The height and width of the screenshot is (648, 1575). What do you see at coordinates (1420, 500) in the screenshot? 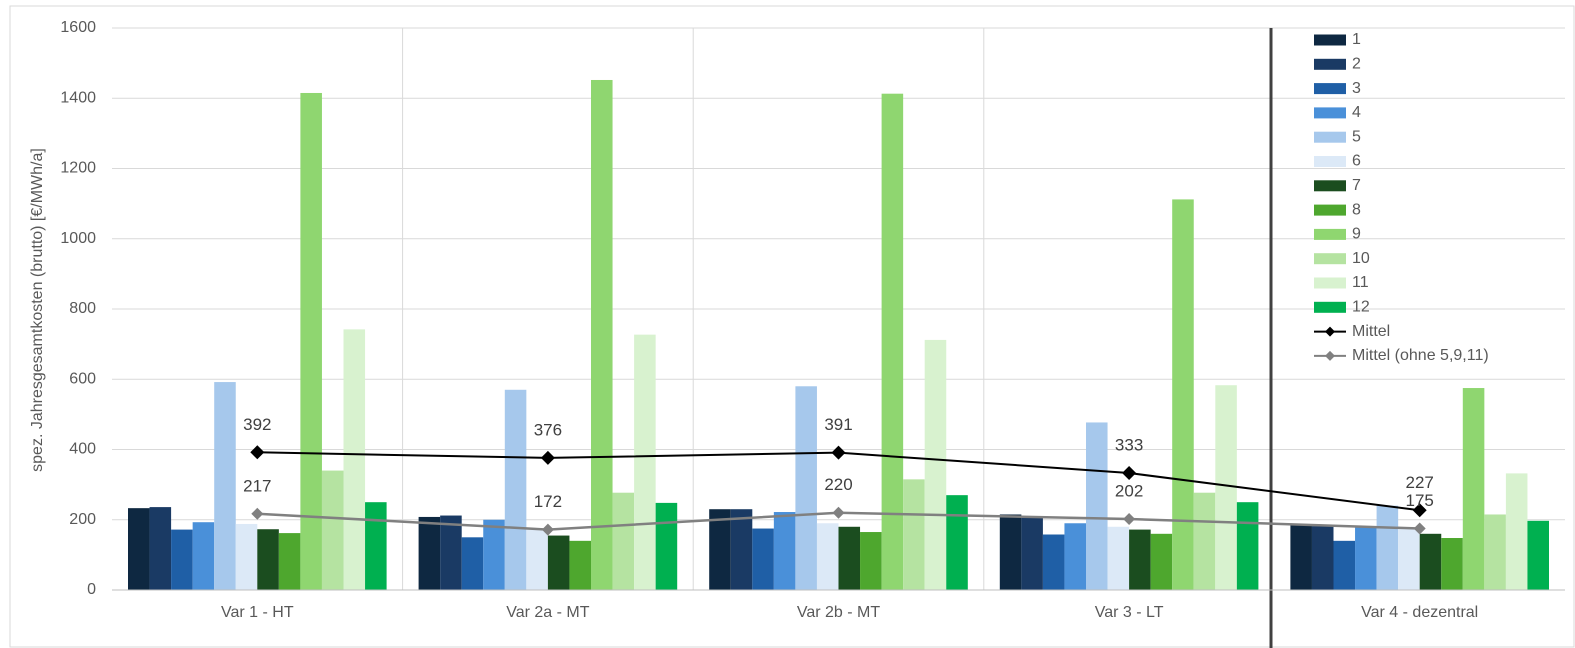
I see `data-label: 175` at bounding box center [1420, 500].